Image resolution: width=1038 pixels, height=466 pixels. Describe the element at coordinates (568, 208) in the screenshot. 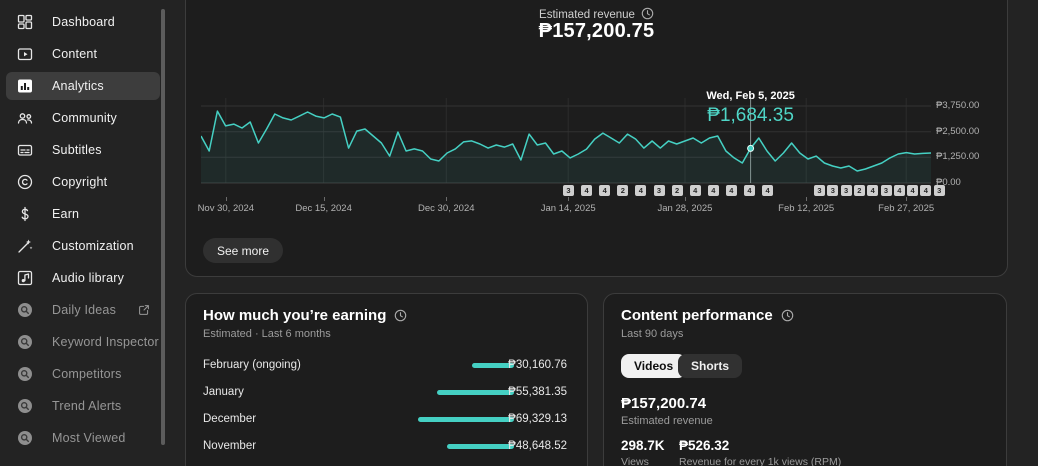

I see `x-axis-label: Jan 14, 2025` at that location.